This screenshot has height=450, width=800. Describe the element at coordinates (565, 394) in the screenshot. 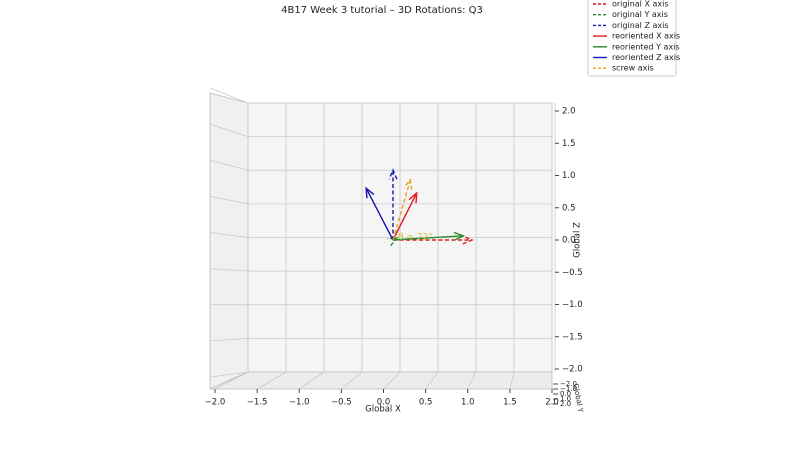

I see `y-tick-label: 0.0` at that location.